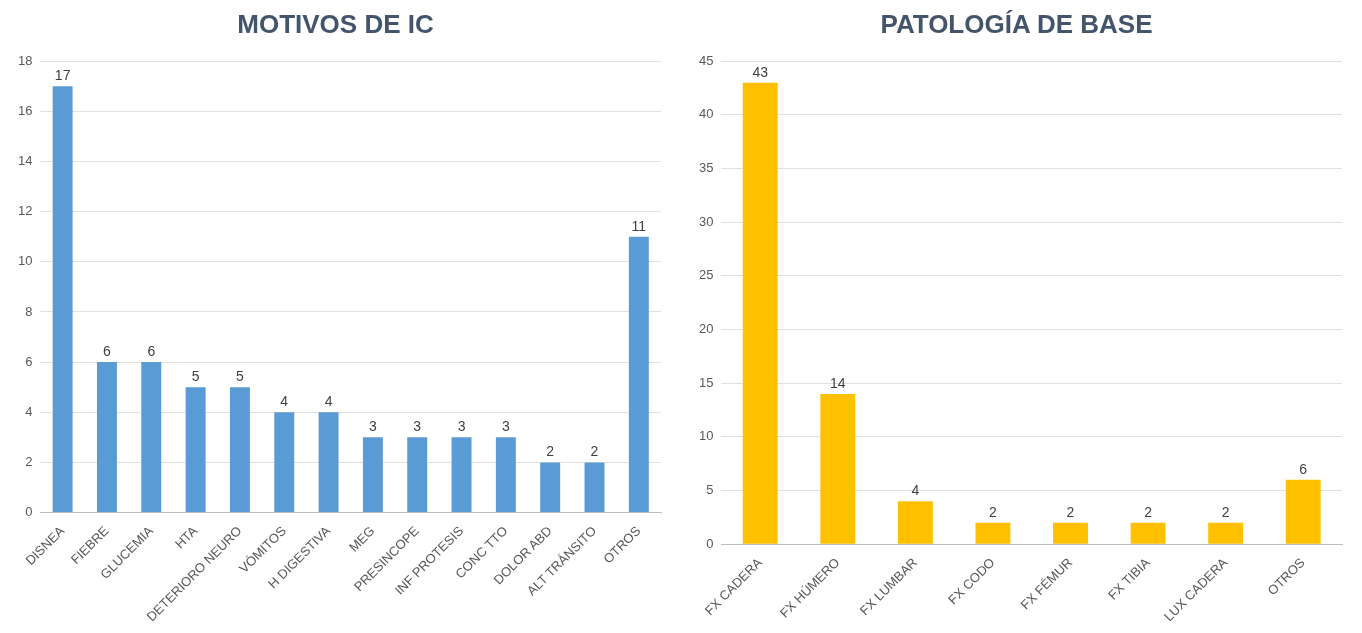 The height and width of the screenshot is (633, 1362). I want to click on y-tick-label: 18, so click(25, 60).